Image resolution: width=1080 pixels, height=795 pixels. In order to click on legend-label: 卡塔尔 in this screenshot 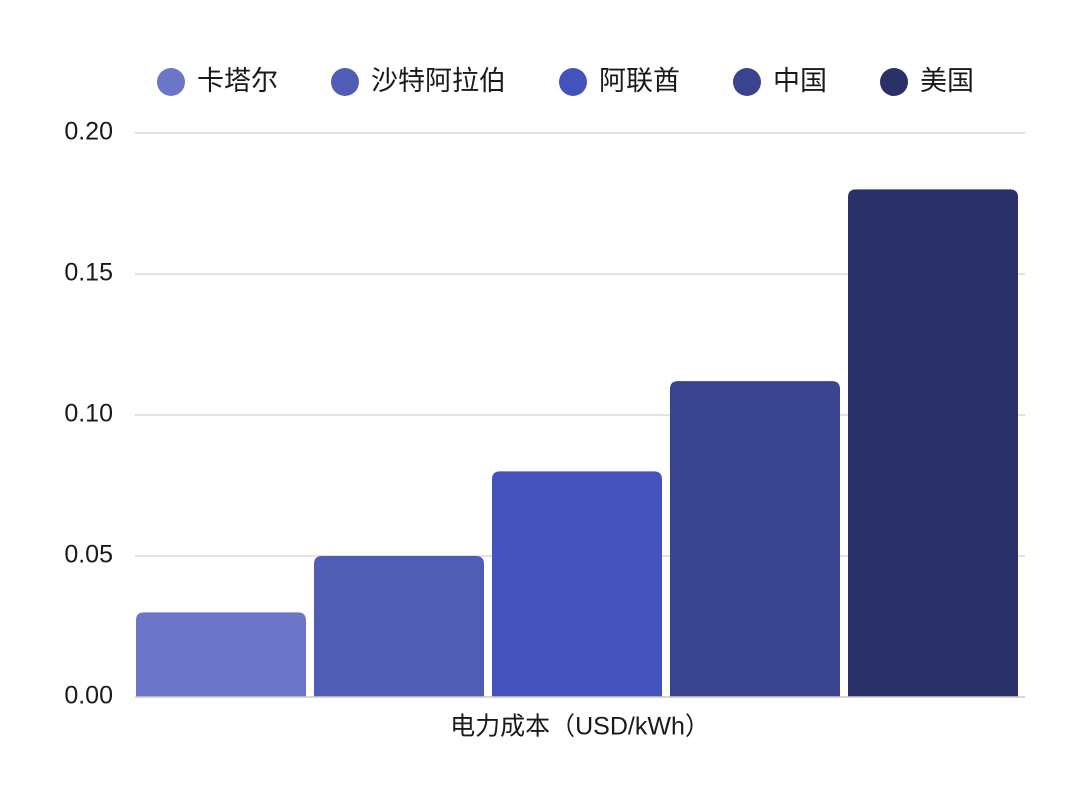, I will do `click(237, 81)`.